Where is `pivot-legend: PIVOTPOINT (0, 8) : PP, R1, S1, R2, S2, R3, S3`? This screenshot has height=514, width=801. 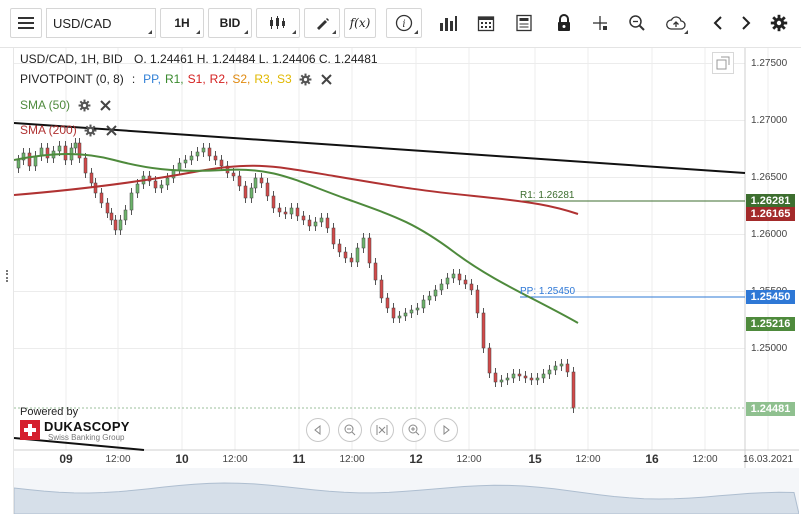
pivot-legend: PIVOTPOINT (0, 8) : PP, R1, S1, R2, S2, R3, S3 is located at coordinates (177, 79).